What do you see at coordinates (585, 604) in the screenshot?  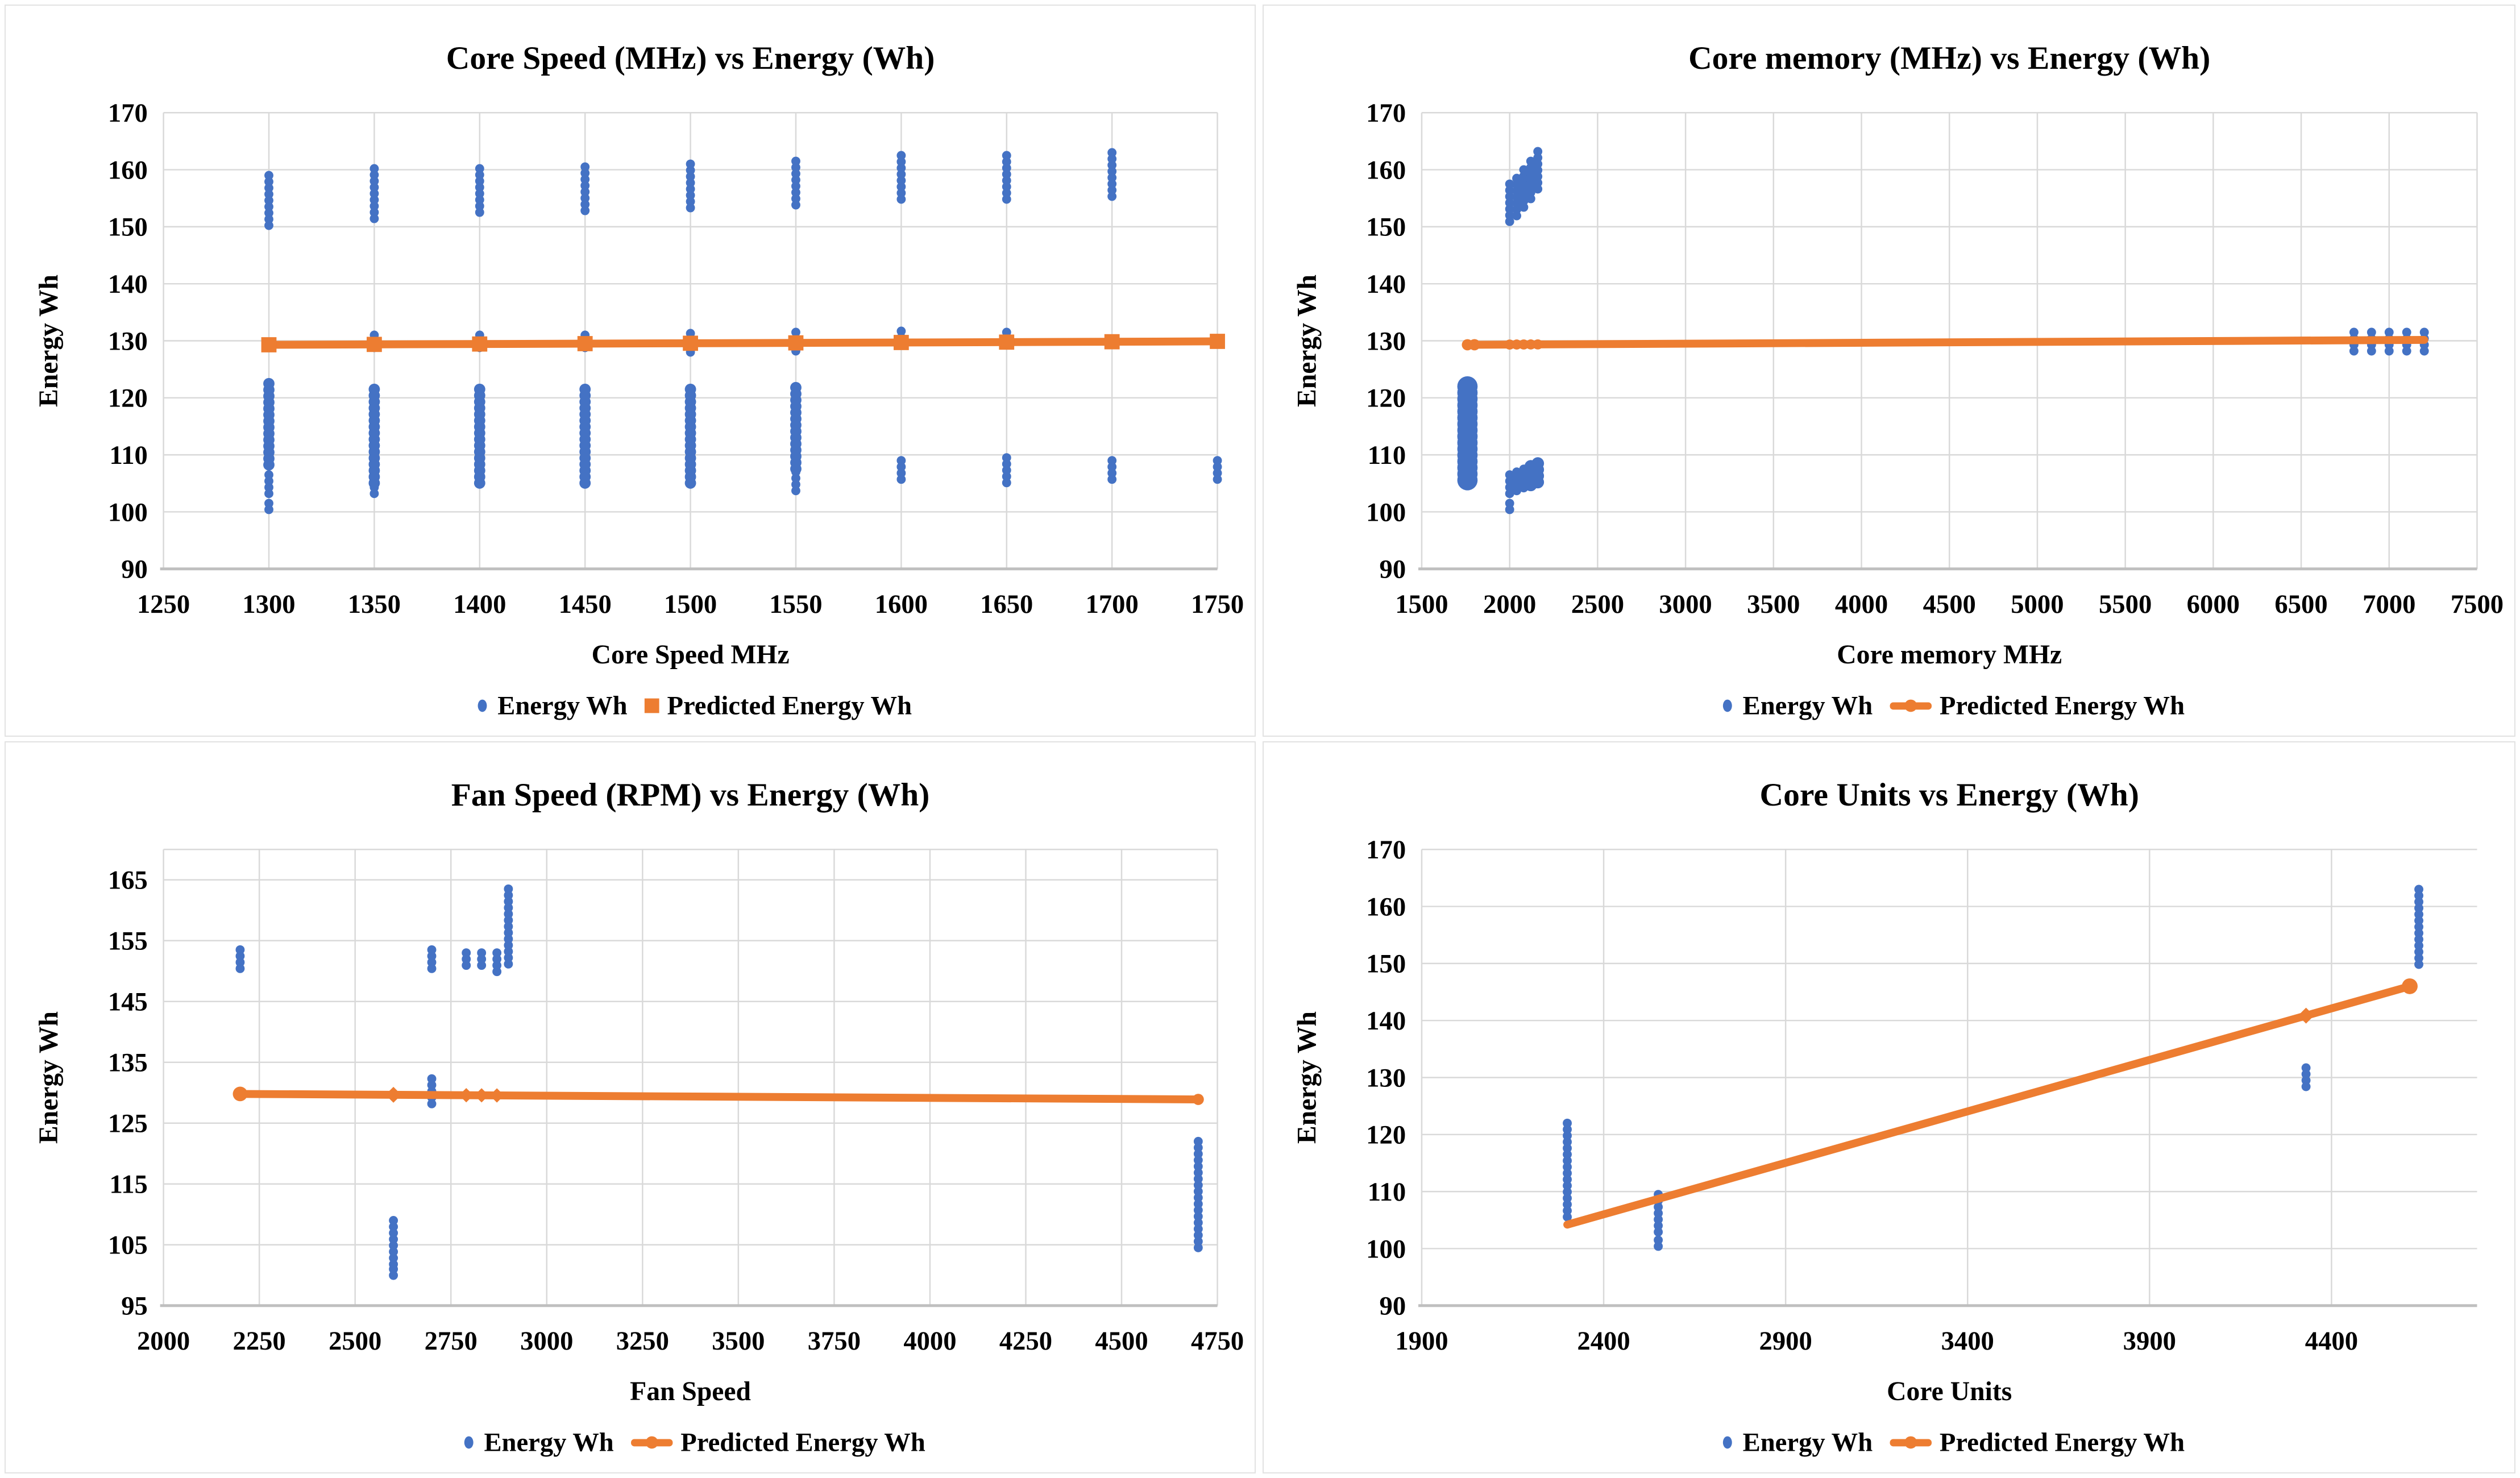 I see `x-tick-label: 1450` at bounding box center [585, 604].